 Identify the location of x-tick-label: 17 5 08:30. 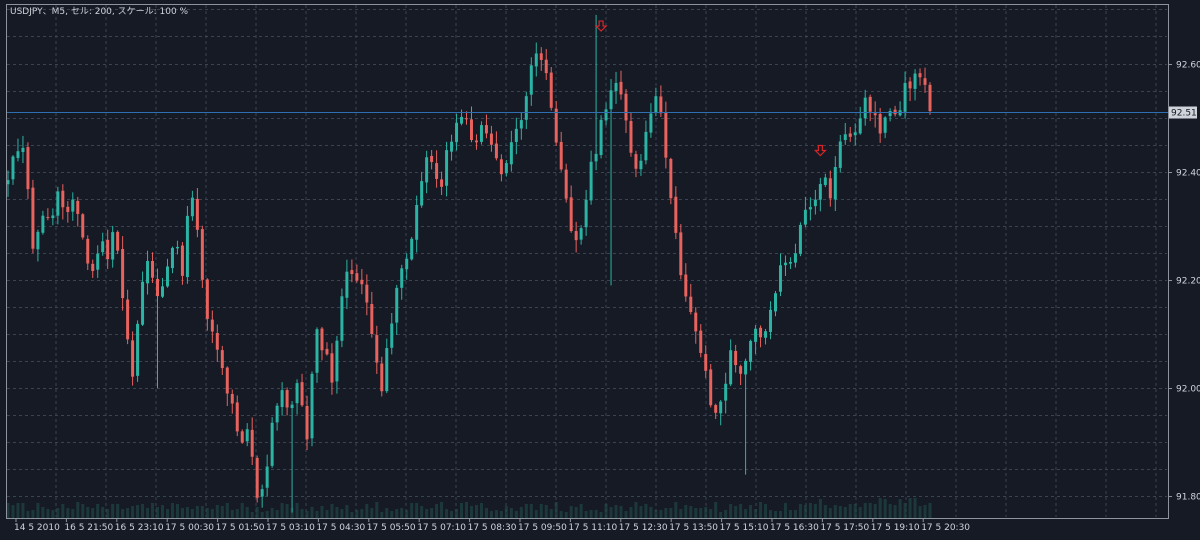
(492, 528).